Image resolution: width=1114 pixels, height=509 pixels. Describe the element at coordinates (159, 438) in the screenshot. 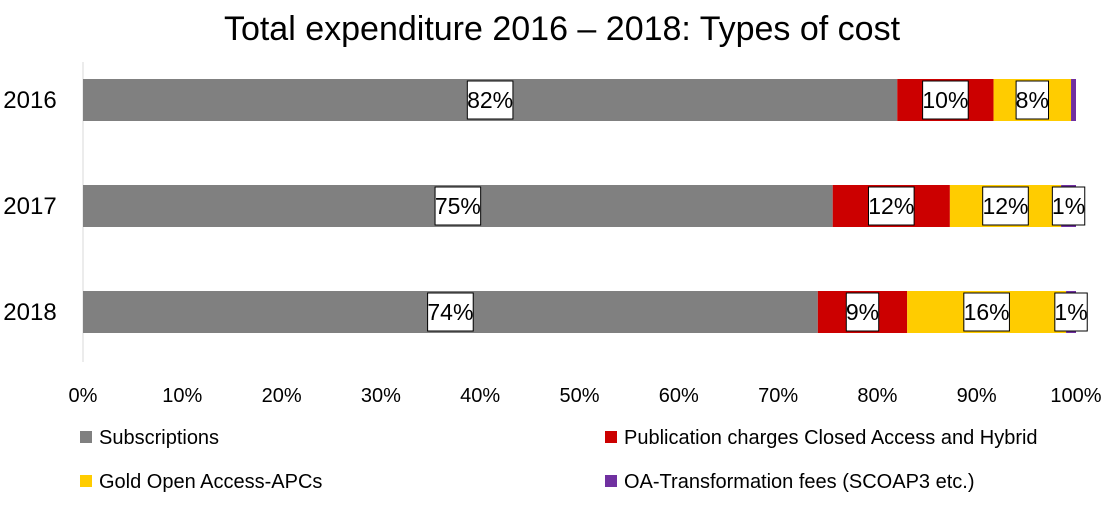

I see `legend-label-1: Subscriptions` at that location.